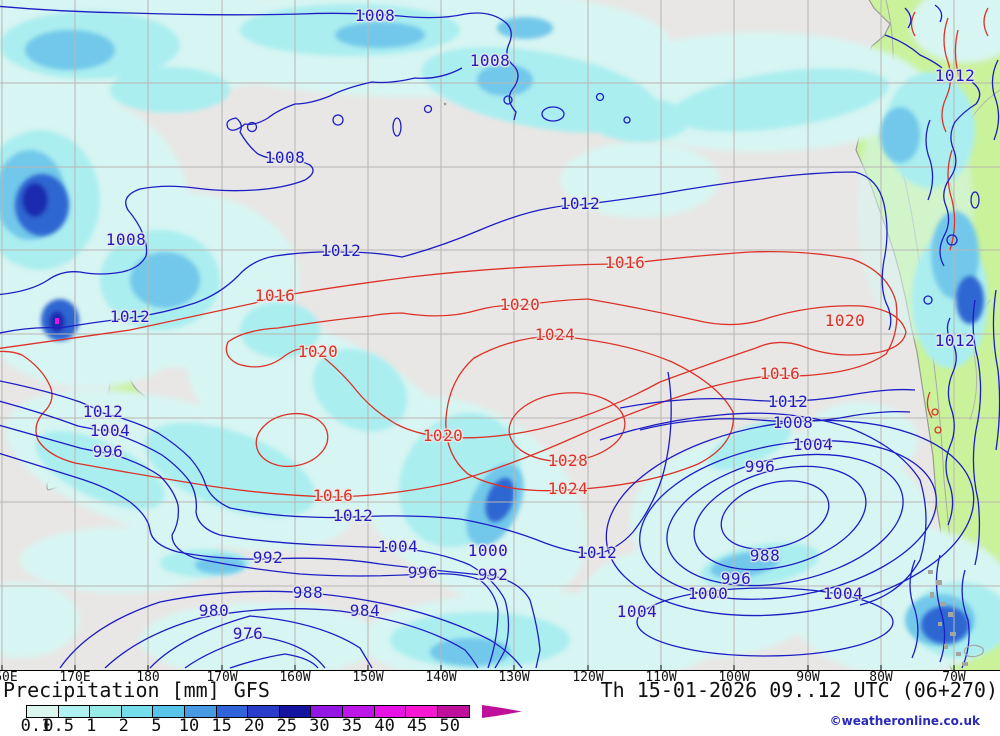 Image resolution: width=1000 pixels, height=736 pixels. Describe the element at coordinates (453, 711) in the screenshot. I see `legend-segment` at that location.